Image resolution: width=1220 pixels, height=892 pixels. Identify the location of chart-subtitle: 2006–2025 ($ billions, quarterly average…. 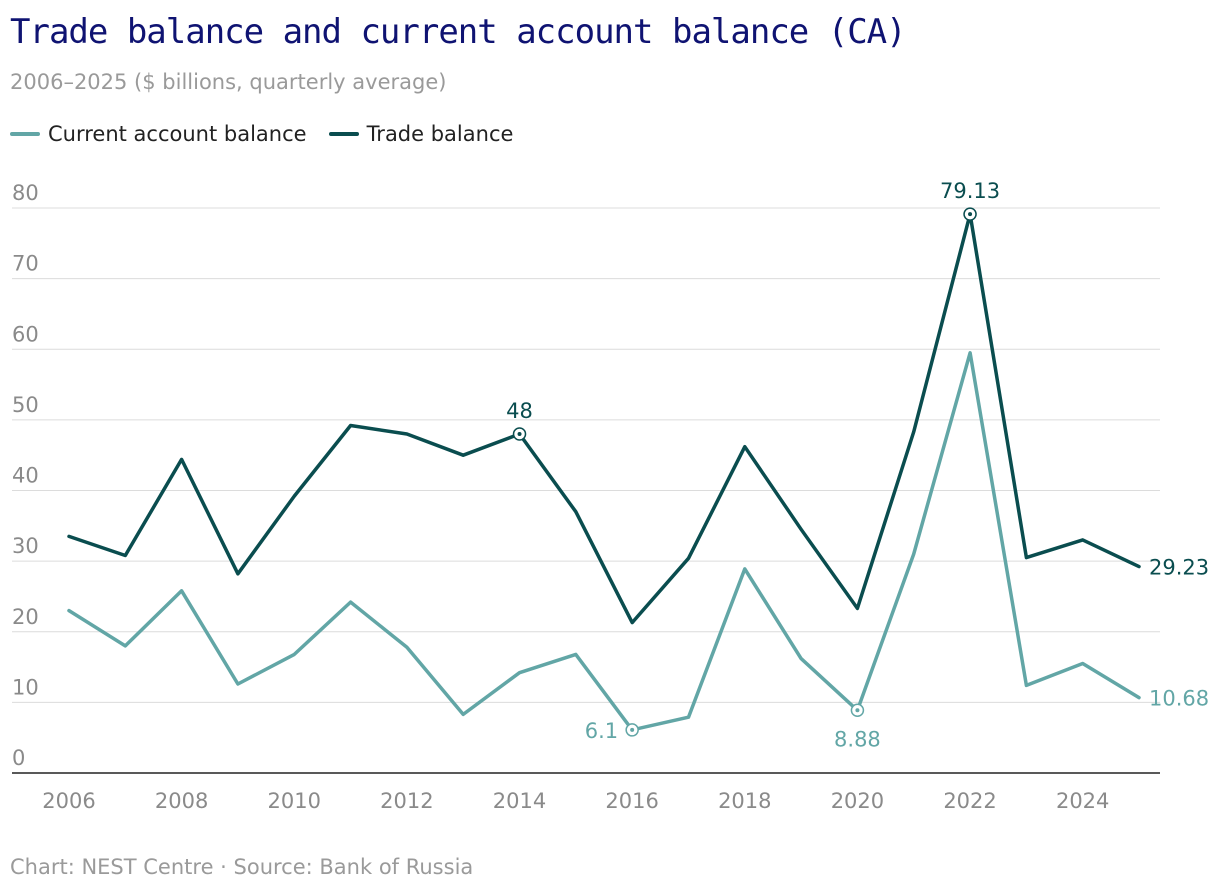
(228, 82).